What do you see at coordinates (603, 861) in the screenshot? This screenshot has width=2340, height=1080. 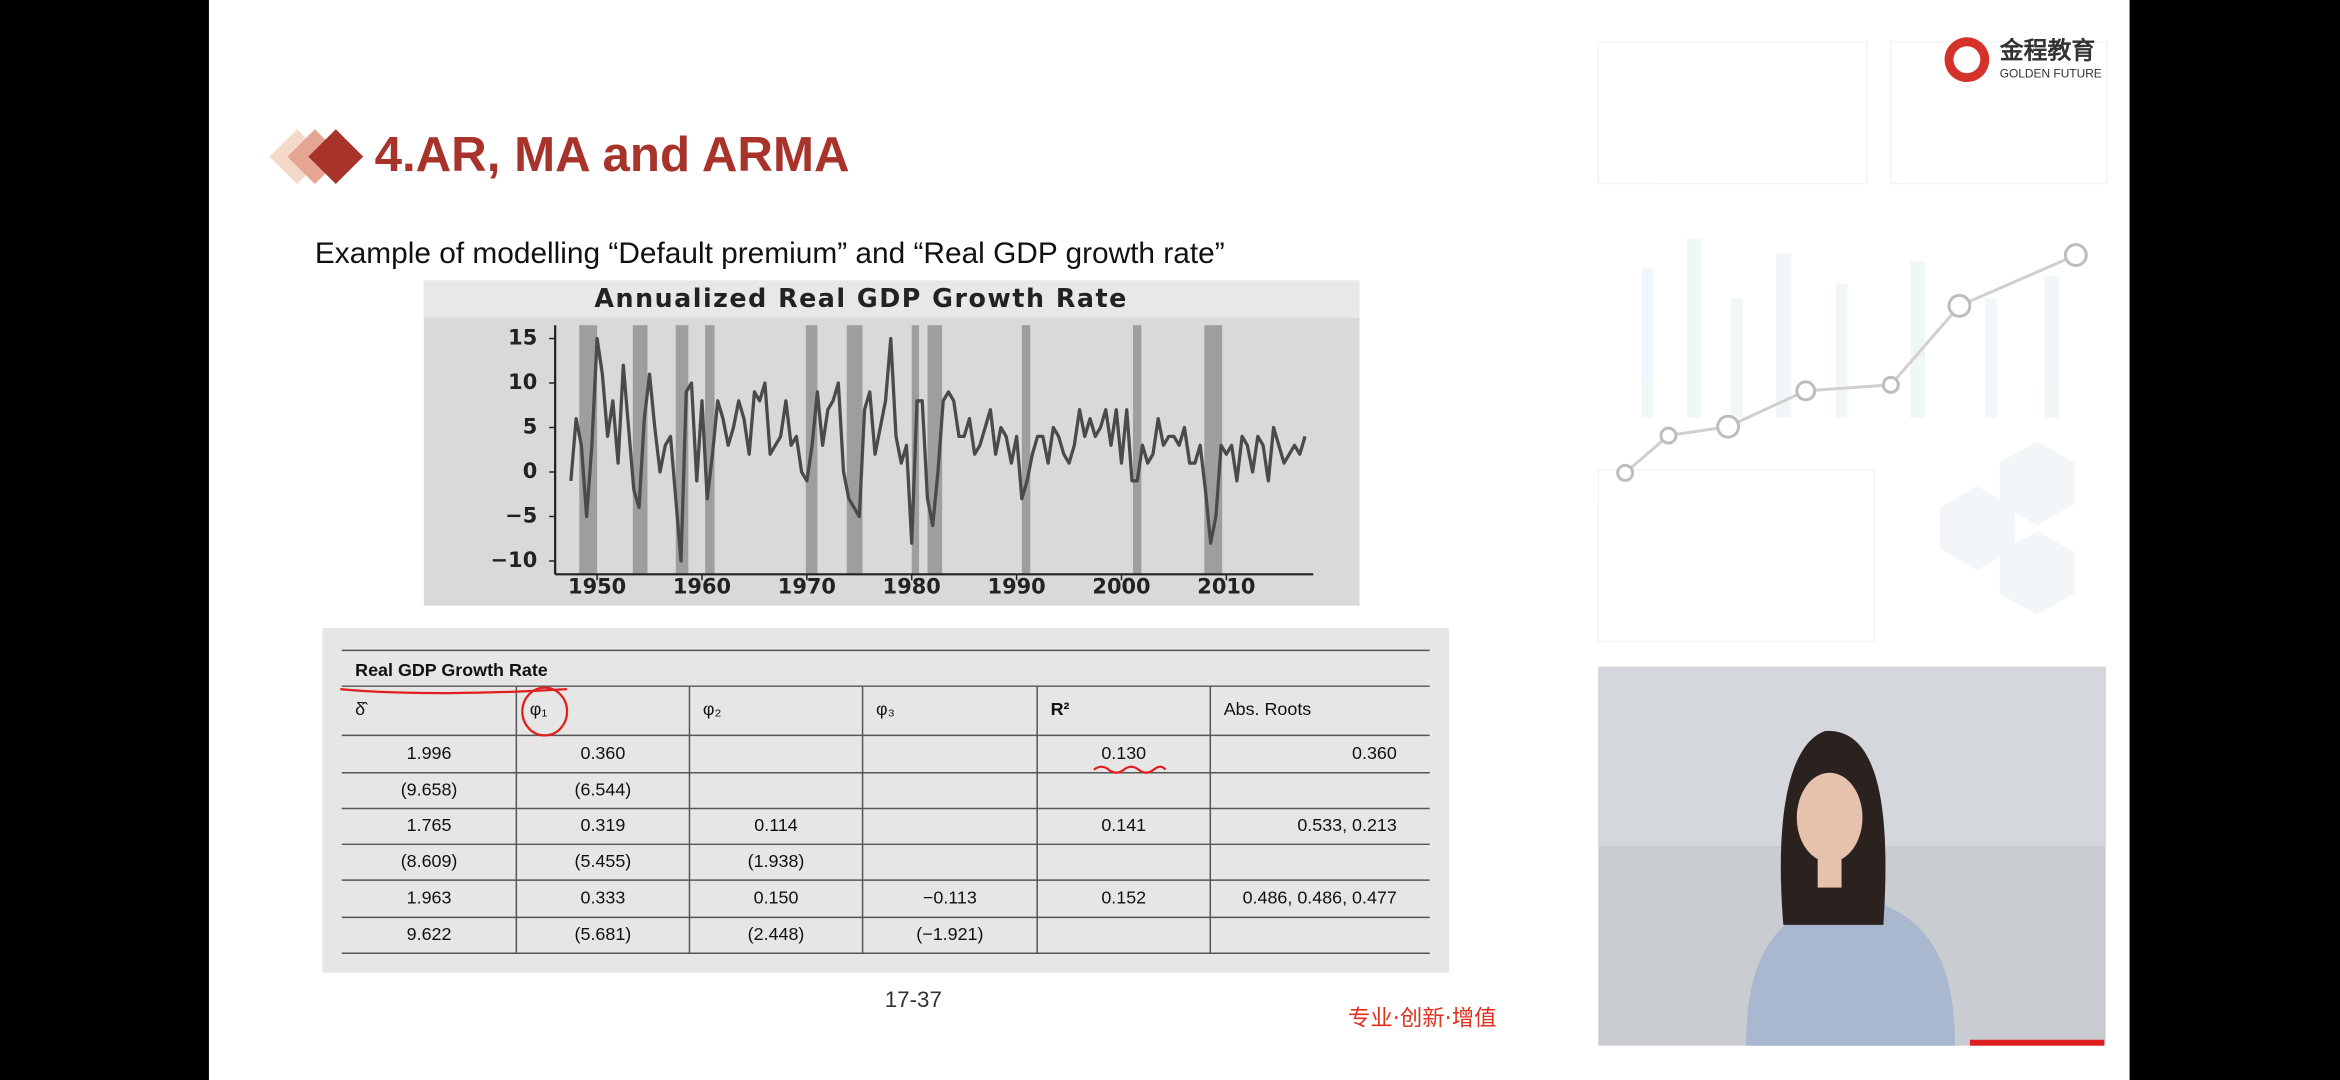 I see `table-cell: (5.455)` at bounding box center [603, 861].